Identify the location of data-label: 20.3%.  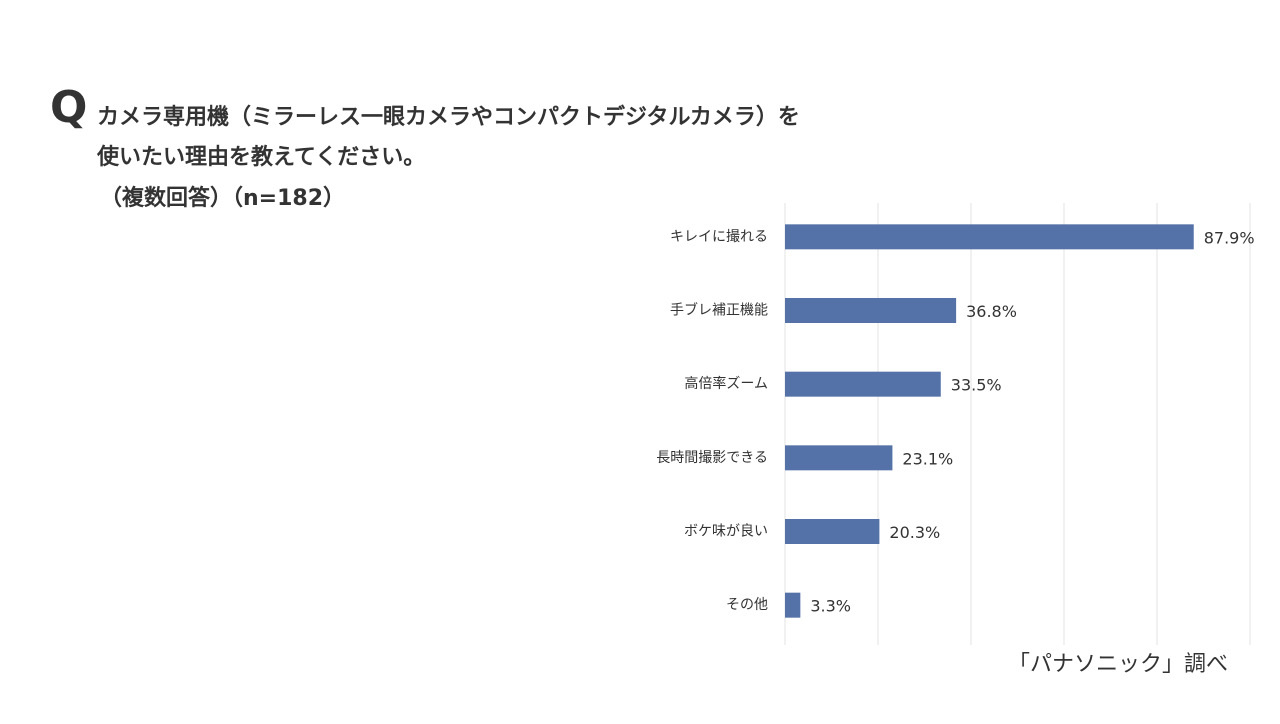
(914, 532).